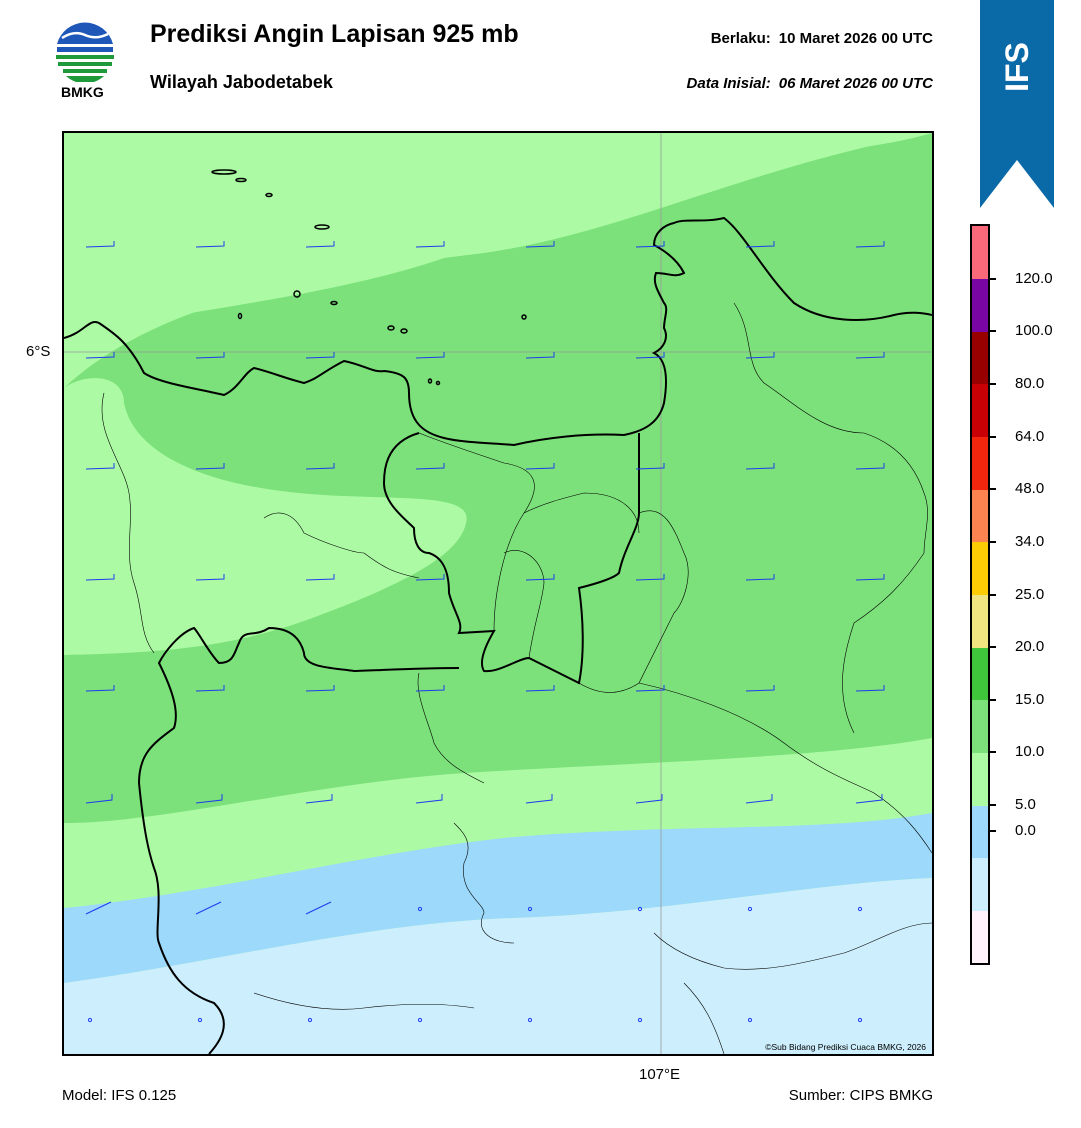 This screenshot has width=1081, height=1128. What do you see at coordinates (728, 83) in the screenshot?
I see `init-label: Data Inisial:` at bounding box center [728, 83].